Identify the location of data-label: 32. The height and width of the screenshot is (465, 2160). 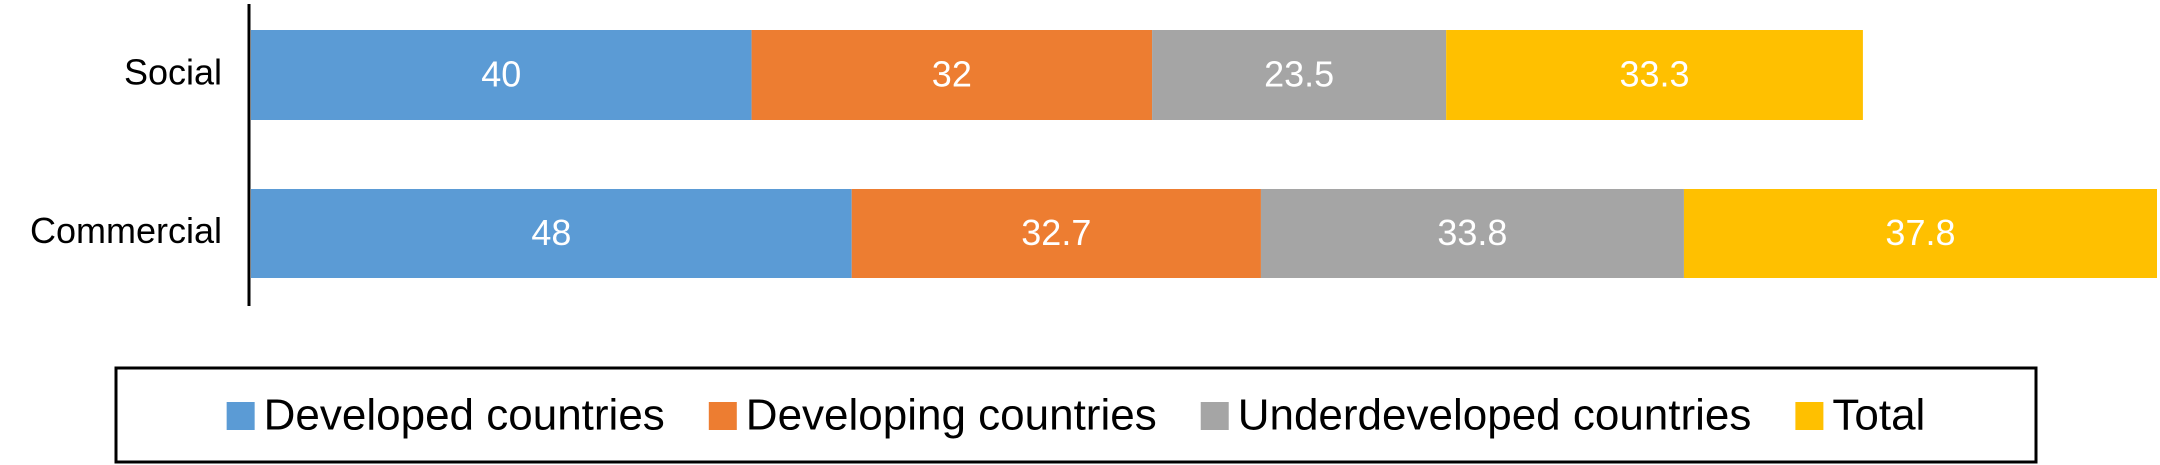
(952, 74).